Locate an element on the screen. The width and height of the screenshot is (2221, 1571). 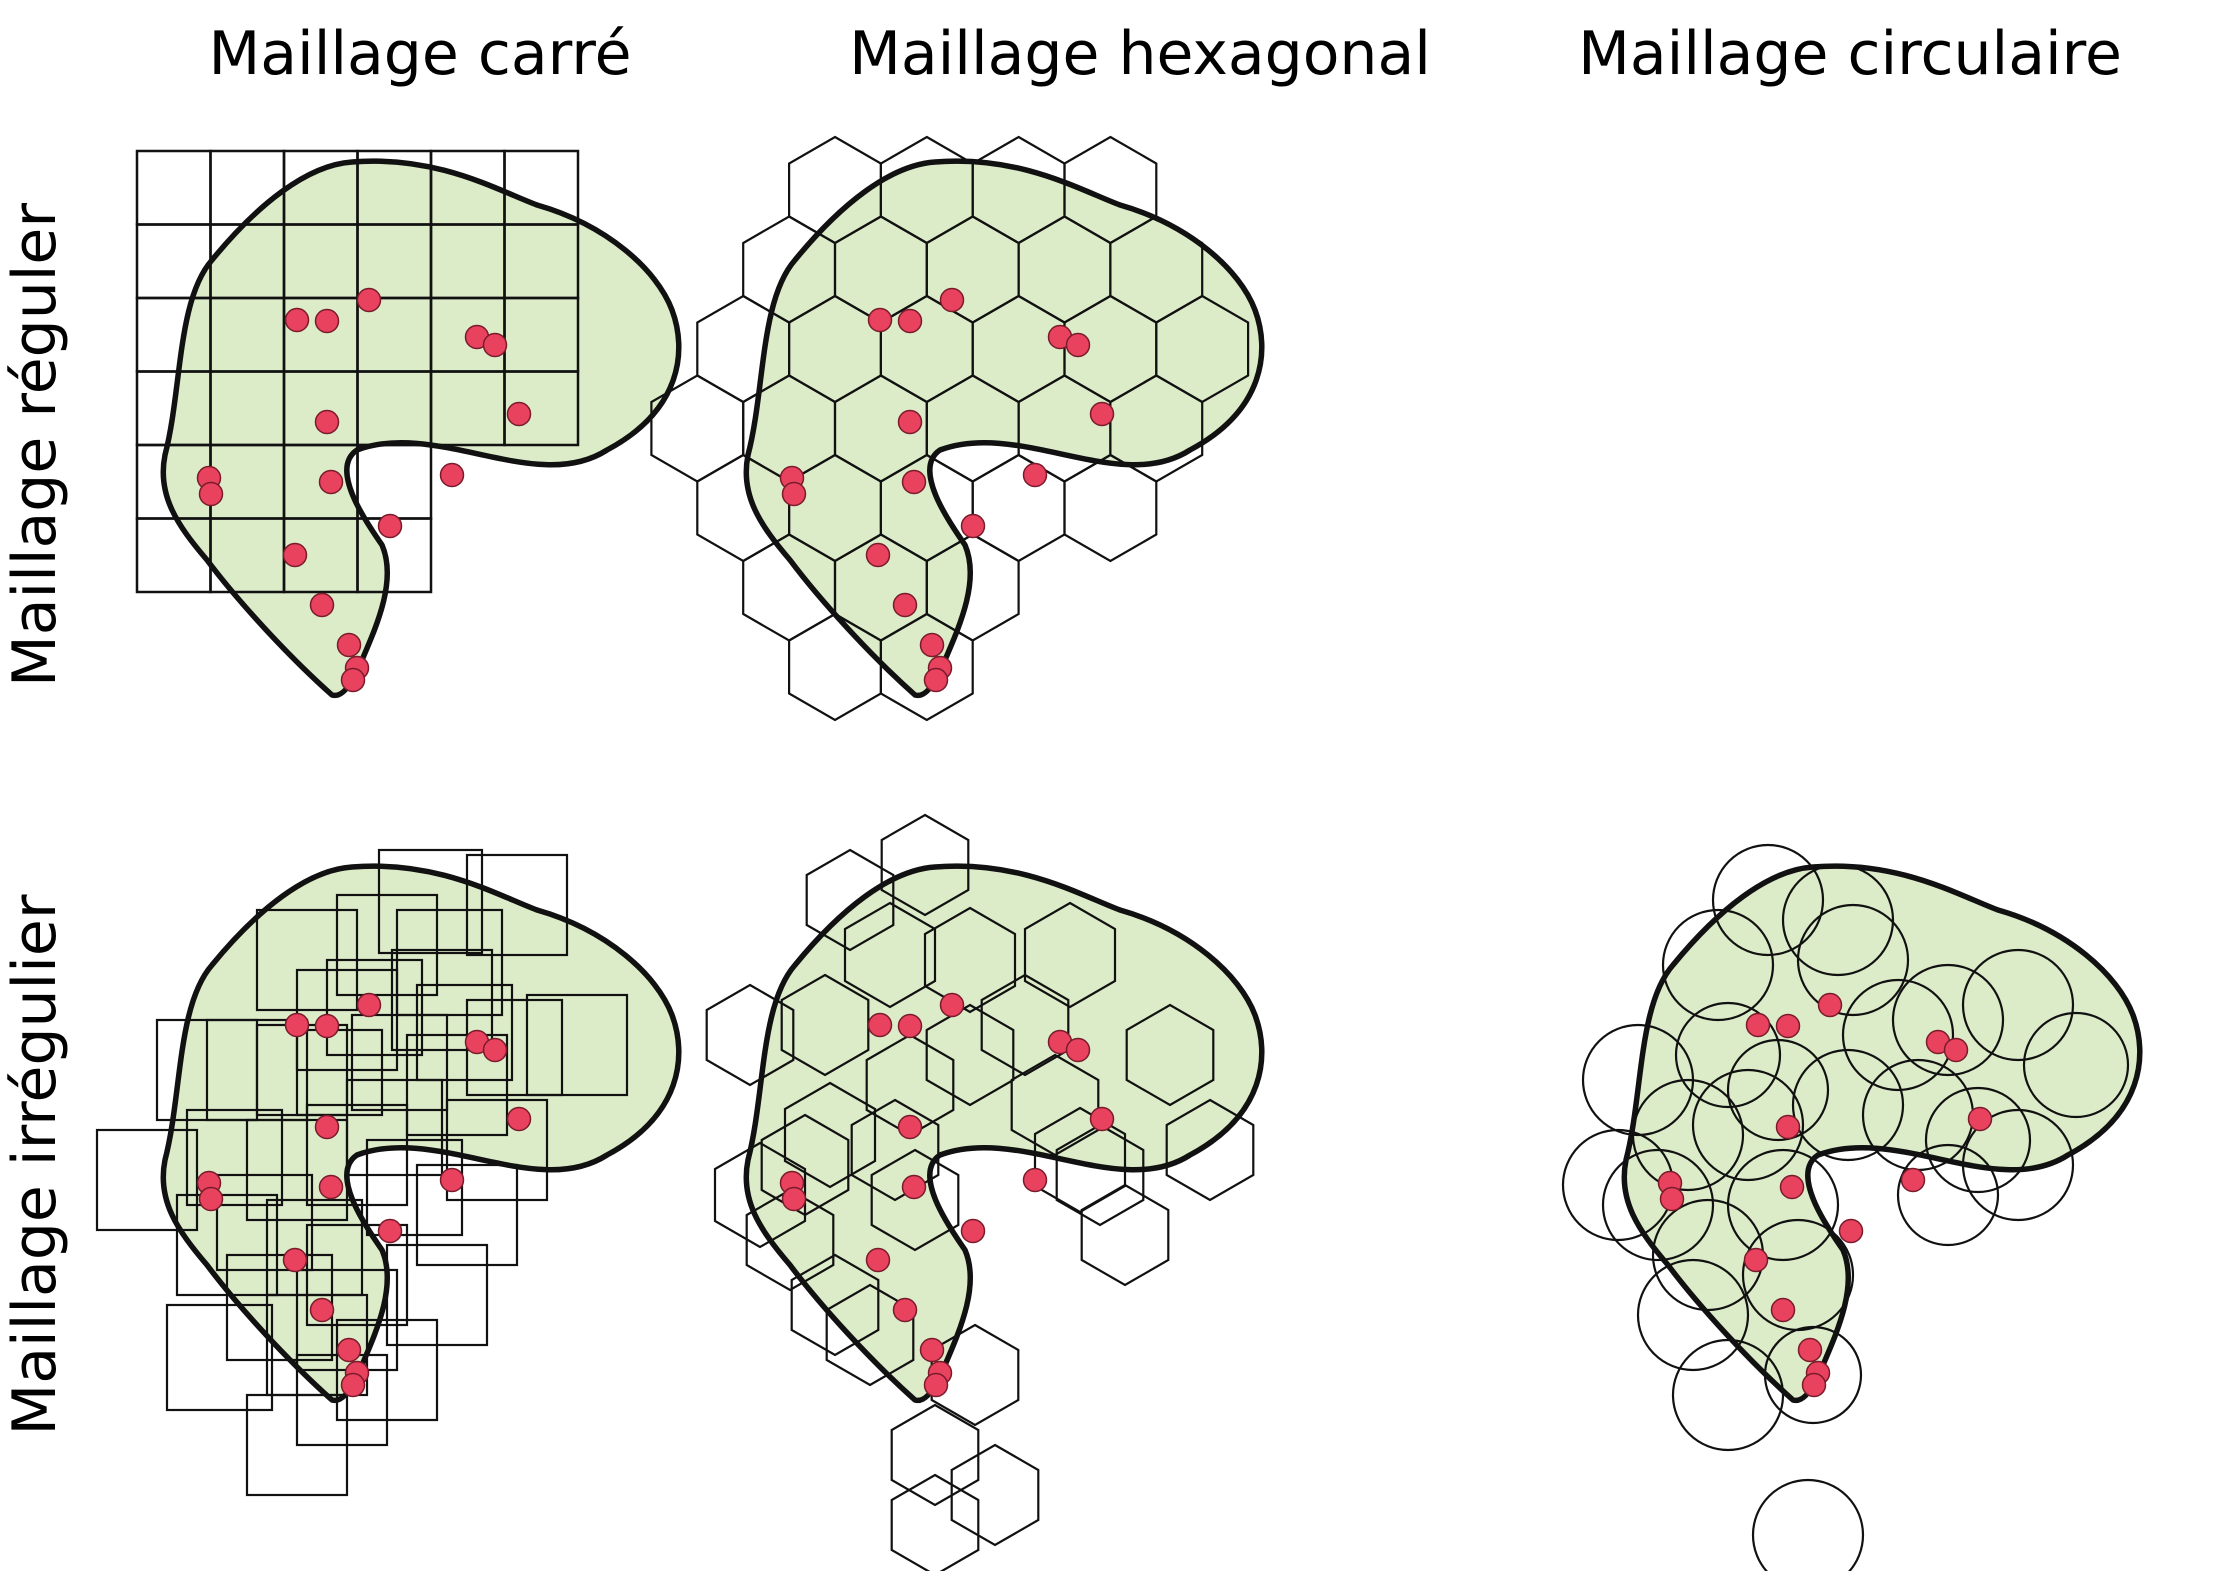
column-label-circular: Maillage circulaire is located at coordinates (1850, 54).